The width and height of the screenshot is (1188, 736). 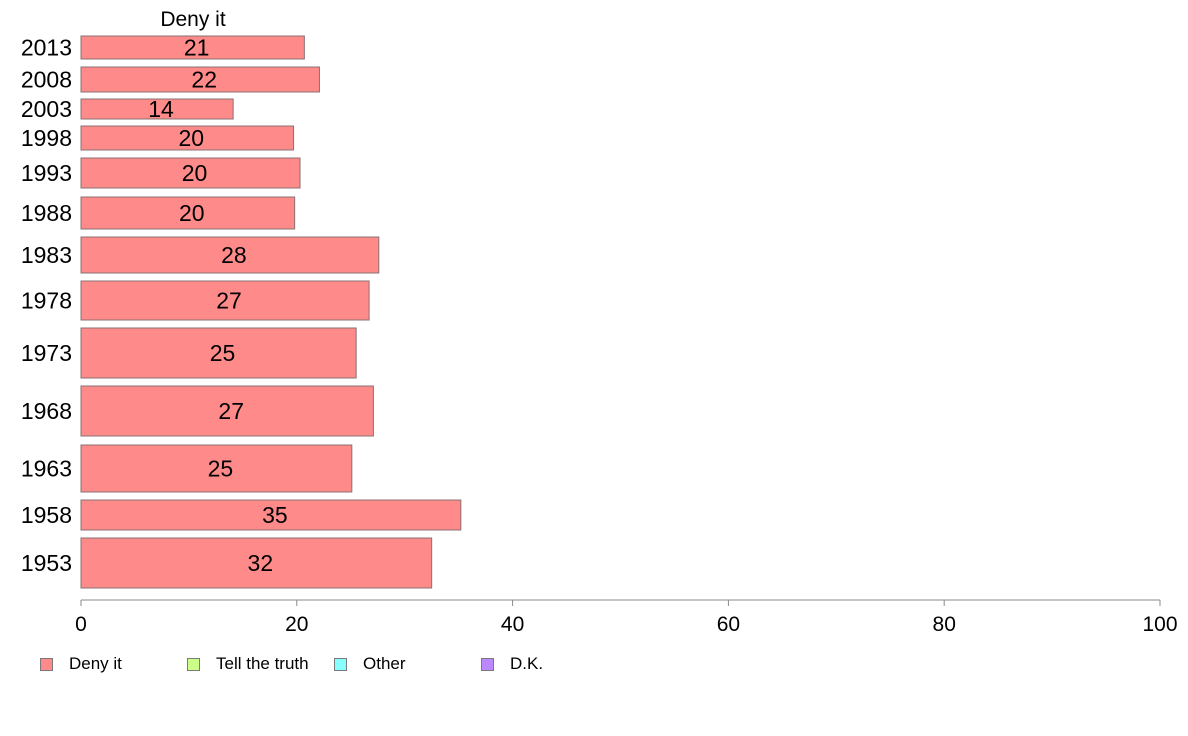 I want to click on legend-item: Other, so click(x=370, y=664).